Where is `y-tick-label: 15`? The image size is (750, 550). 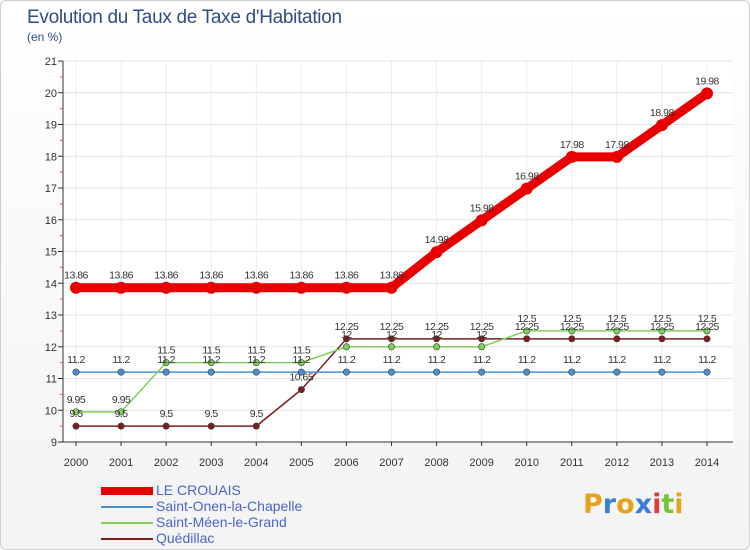 y-tick-label: 15 is located at coordinates (51, 253).